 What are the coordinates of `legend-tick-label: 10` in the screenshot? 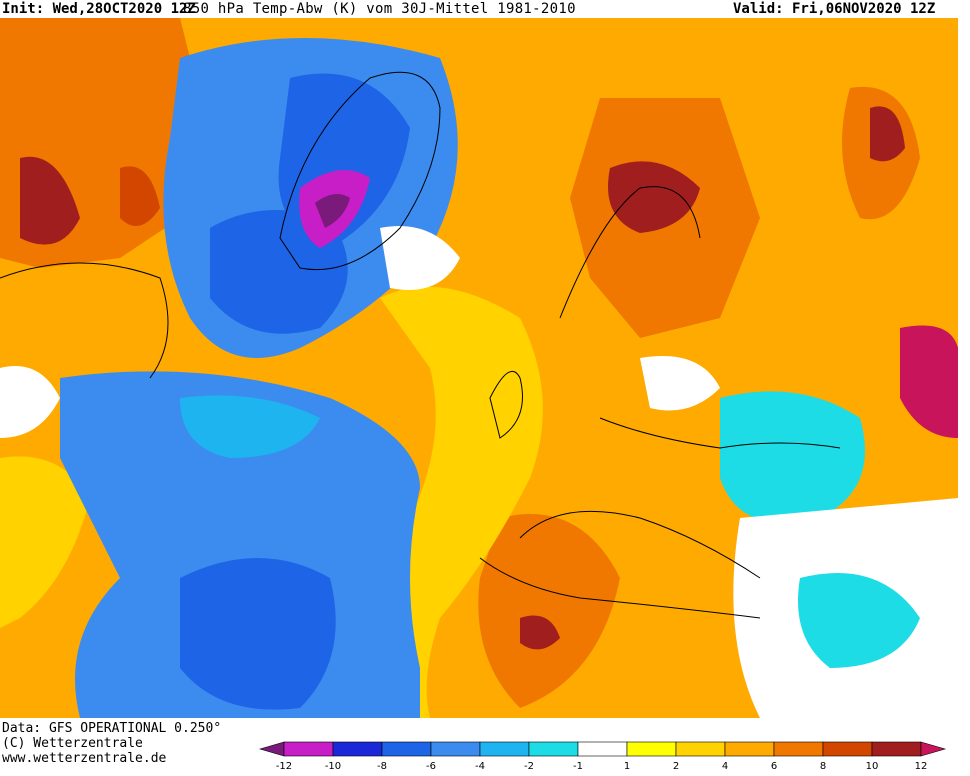 It's located at (872, 766).